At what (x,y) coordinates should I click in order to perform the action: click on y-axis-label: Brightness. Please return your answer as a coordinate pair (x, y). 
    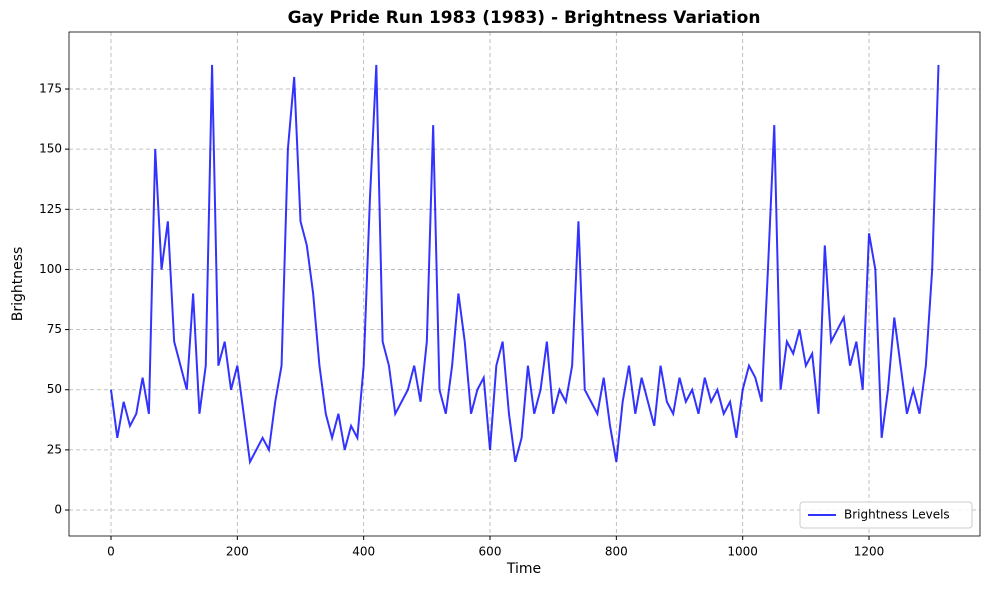
    Looking at the image, I should click on (18, 284).